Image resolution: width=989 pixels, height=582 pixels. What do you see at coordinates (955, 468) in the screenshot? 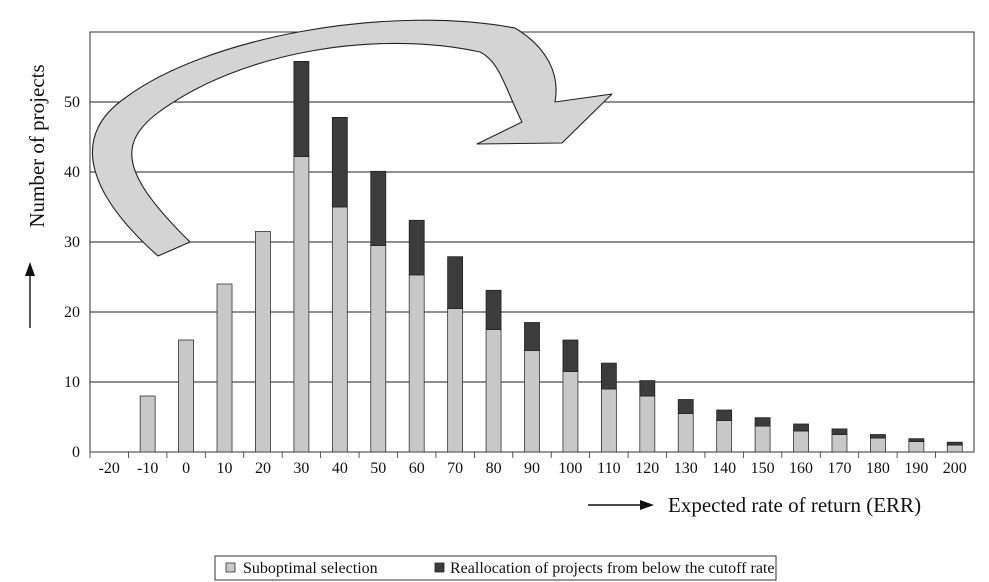
I see `x-tick-label: 200` at bounding box center [955, 468].